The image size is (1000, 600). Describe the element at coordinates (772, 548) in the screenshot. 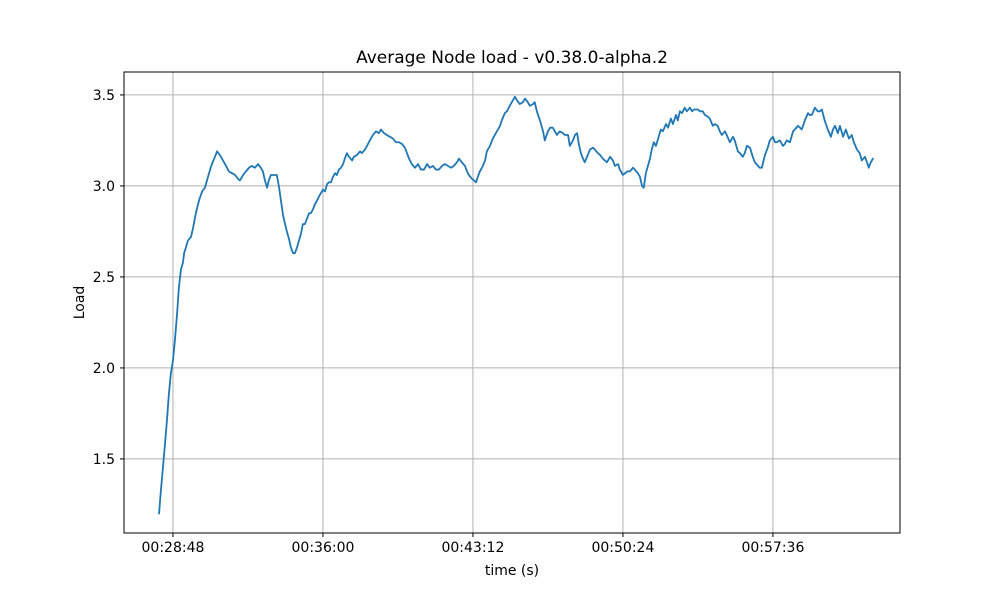

I see `x-tick-label: 00:57:36` at that location.